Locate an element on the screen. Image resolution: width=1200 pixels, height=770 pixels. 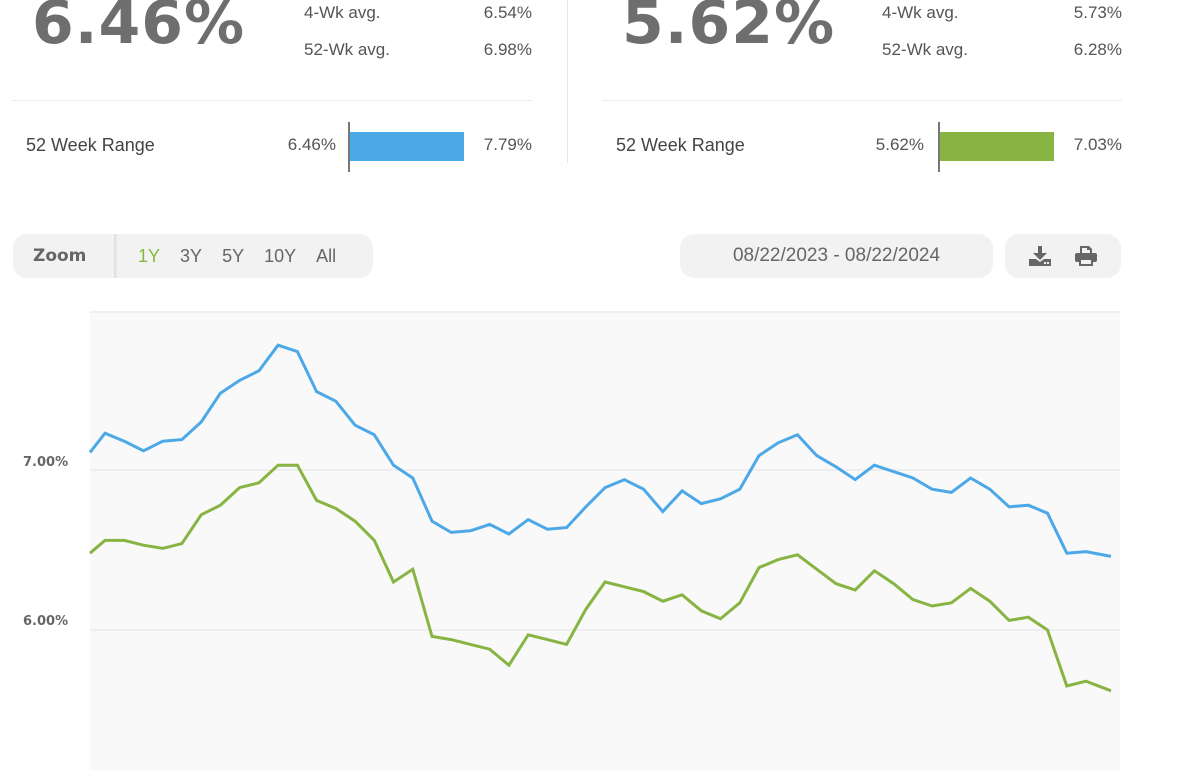
avg-4wk-row: 4-Wk avg. 6.54% is located at coordinates (418, 13).